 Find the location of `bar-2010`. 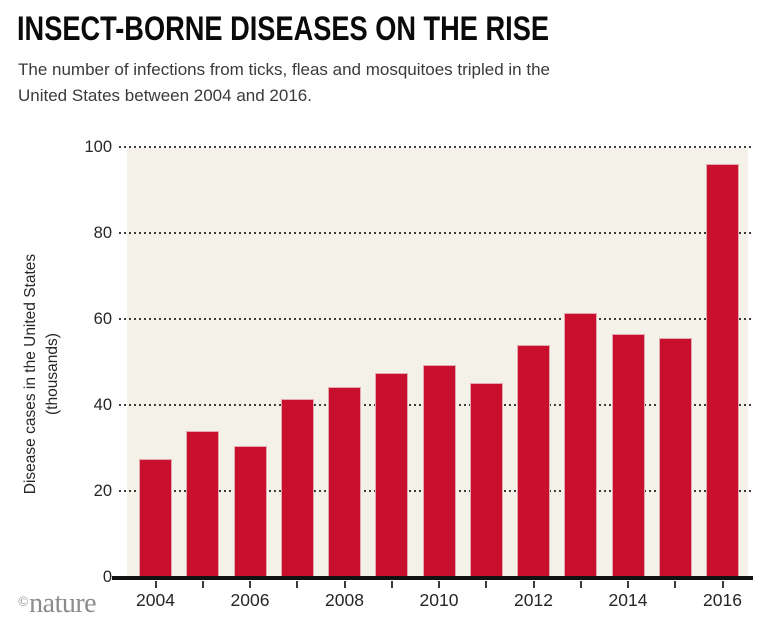

bar-2010 is located at coordinates (439, 470).